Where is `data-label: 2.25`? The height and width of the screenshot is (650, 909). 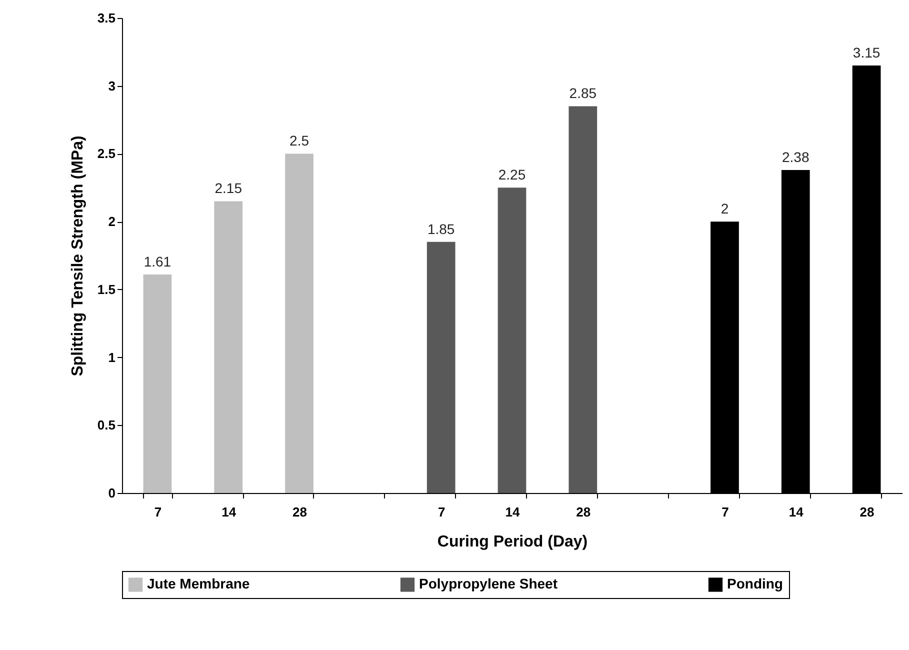
data-label: 2.25 is located at coordinates (512, 174).